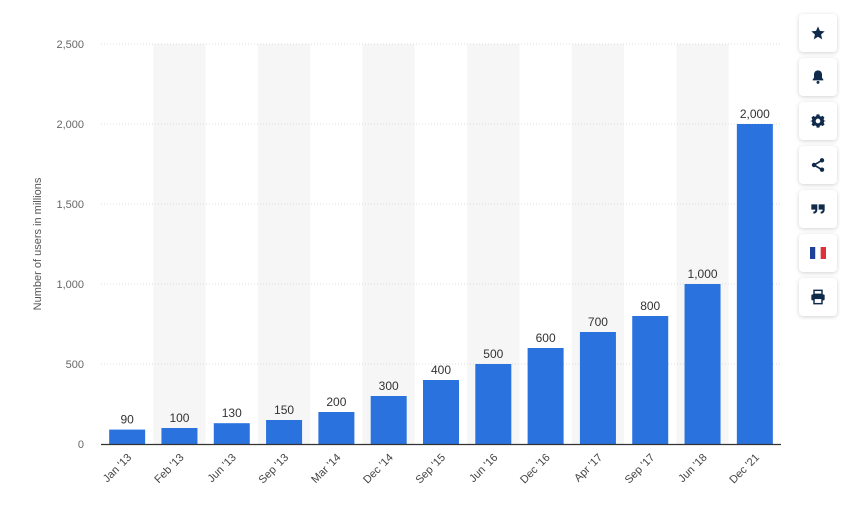 Image resolution: width=850 pixels, height=530 pixels. Describe the element at coordinates (326, 469) in the screenshot. I see `x-tick-label: Mar '14` at that location.